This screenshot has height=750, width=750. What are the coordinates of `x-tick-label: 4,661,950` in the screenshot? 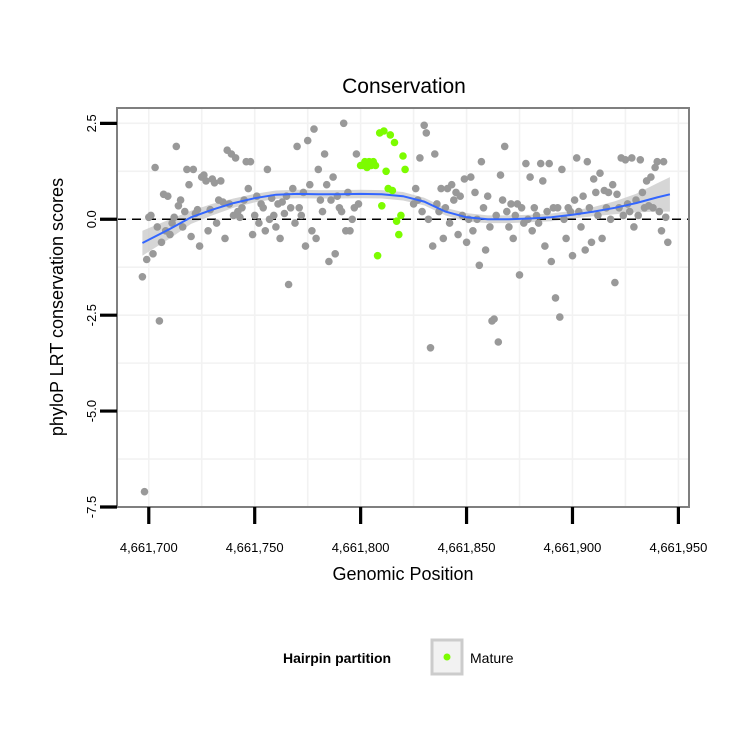 It's located at (678, 547).